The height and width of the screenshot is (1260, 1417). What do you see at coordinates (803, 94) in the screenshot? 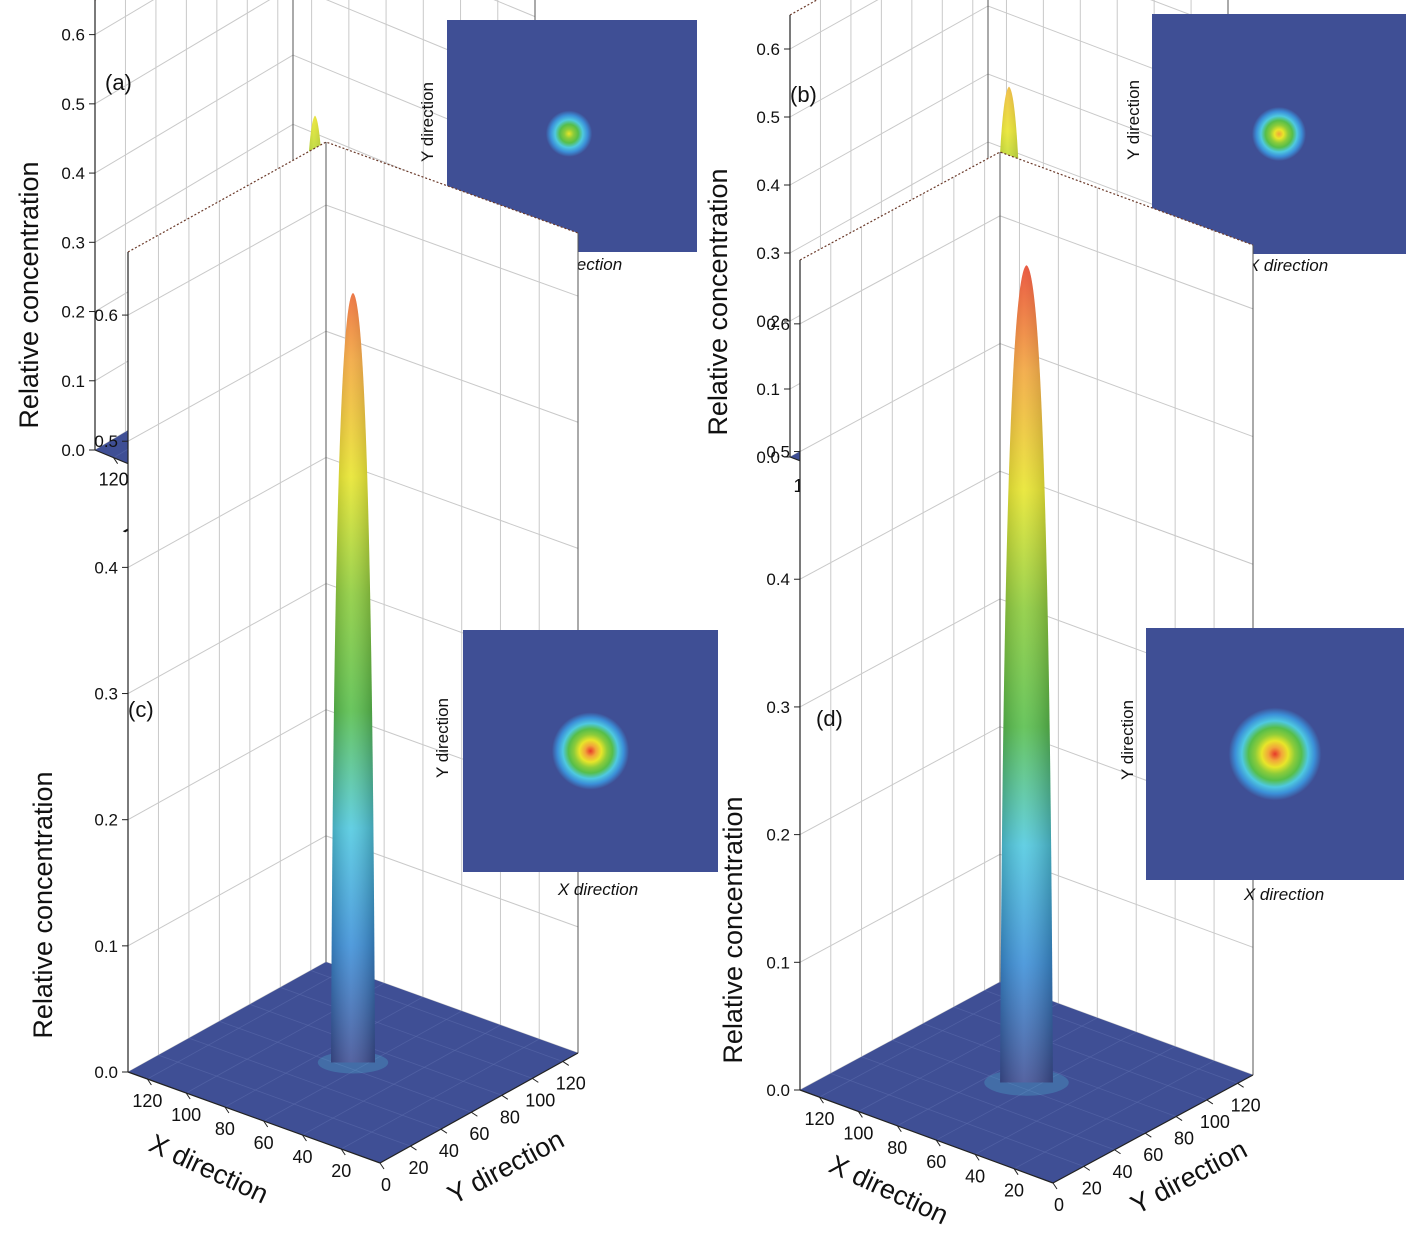
I see `panel-label: (b)` at bounding box center [803, 94].